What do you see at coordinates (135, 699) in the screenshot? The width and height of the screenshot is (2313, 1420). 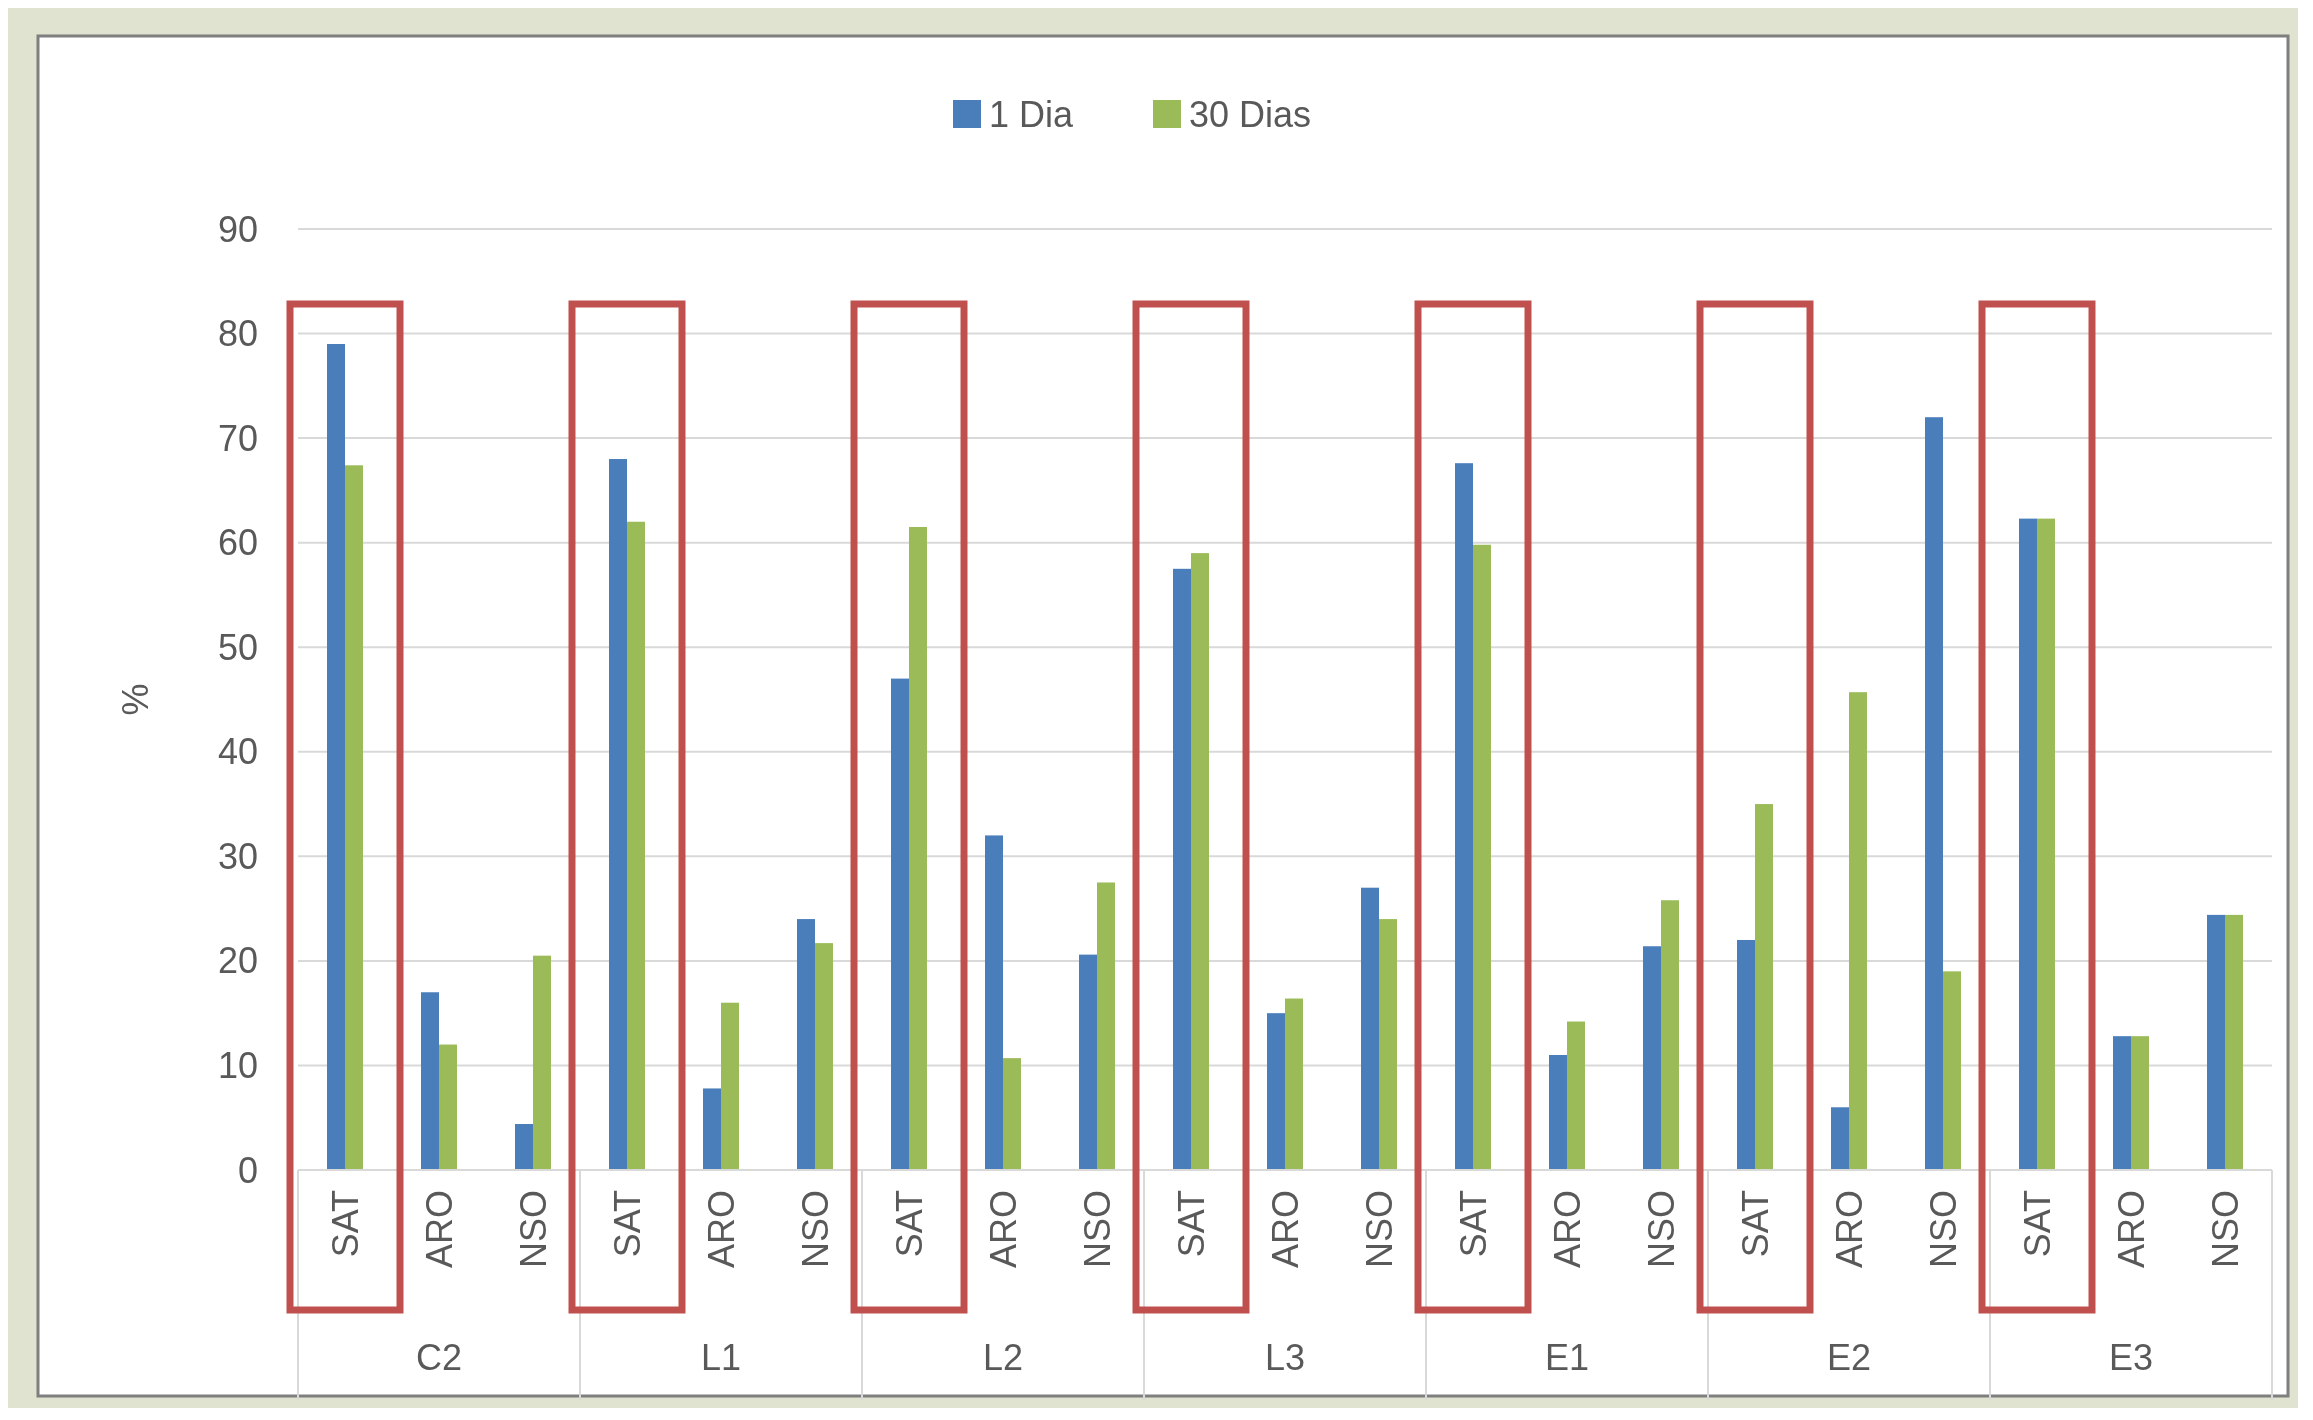 I see `y-axis-title: %` at bounding box center [135, 699].